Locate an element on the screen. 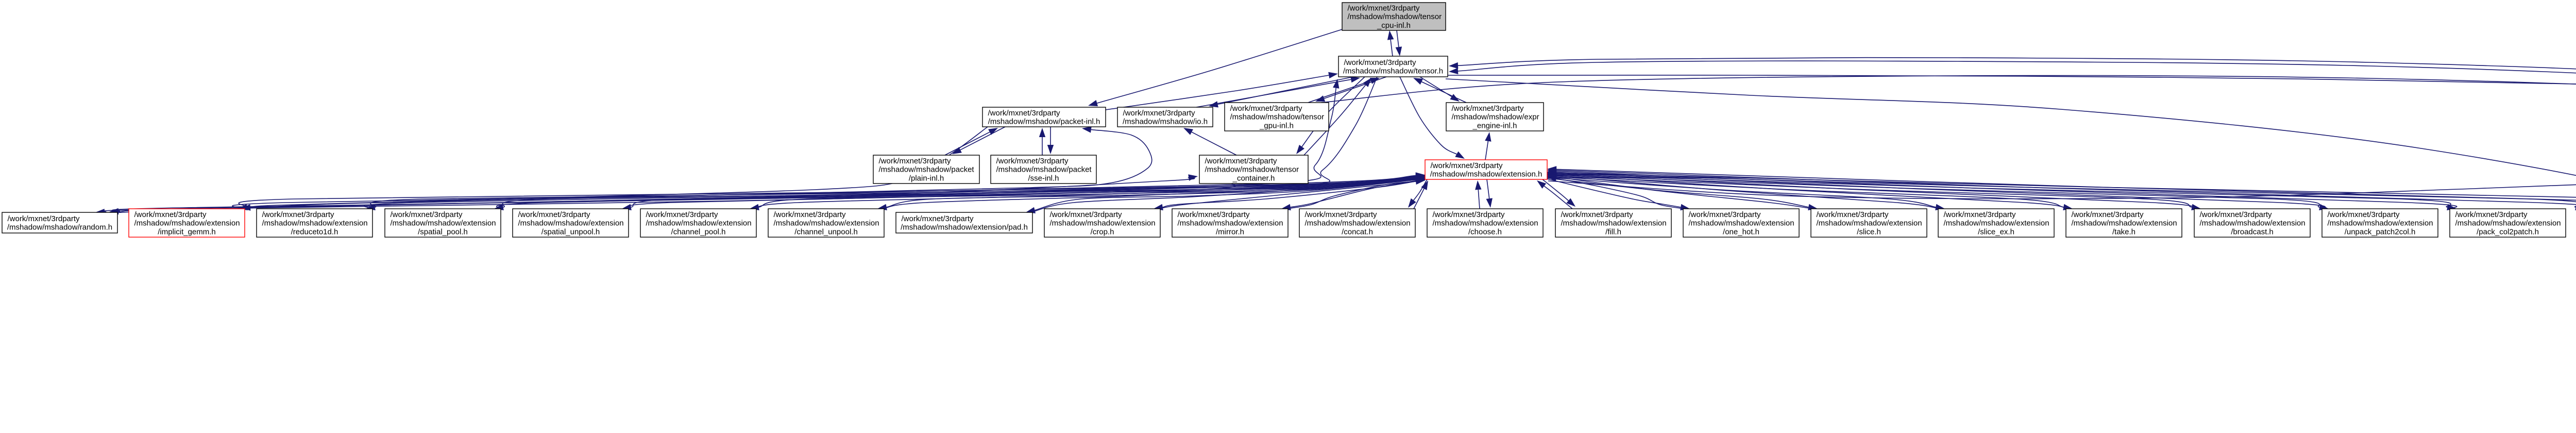 Image resolution: width=2576 pixels, height=433 pixels. svg-text: /one_hot.h is located at coordinates (1741, 231).